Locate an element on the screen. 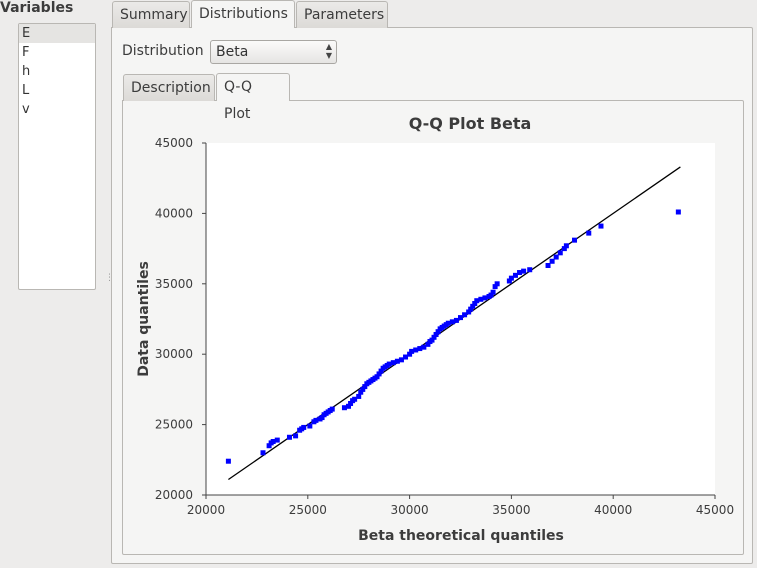 The image size is (757, 568). list-item: F is located at coordinates (26, 52).